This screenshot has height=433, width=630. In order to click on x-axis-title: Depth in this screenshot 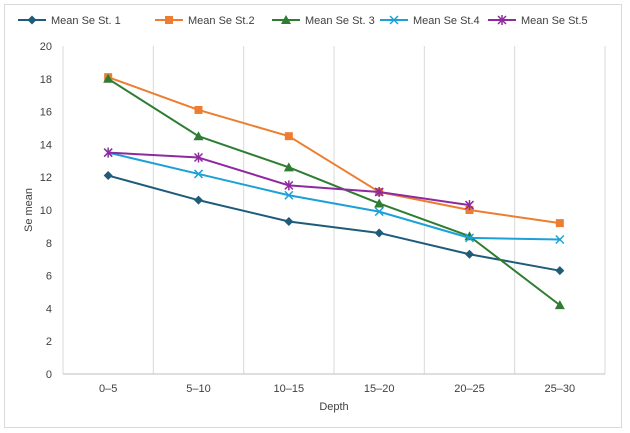, I will do `click(333, 407)`.